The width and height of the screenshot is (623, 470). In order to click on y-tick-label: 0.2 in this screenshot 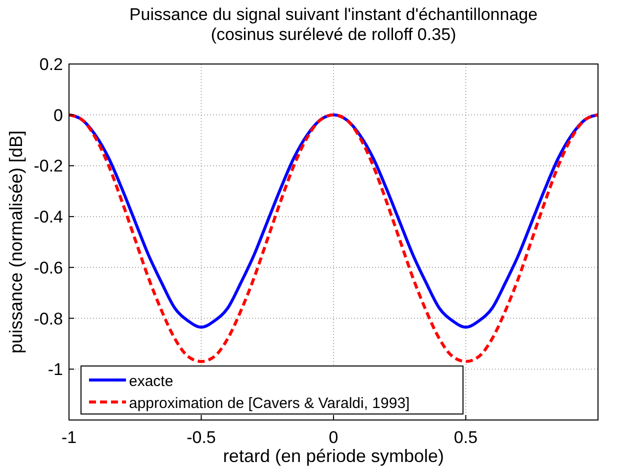, I will do `click(51, 64)`.